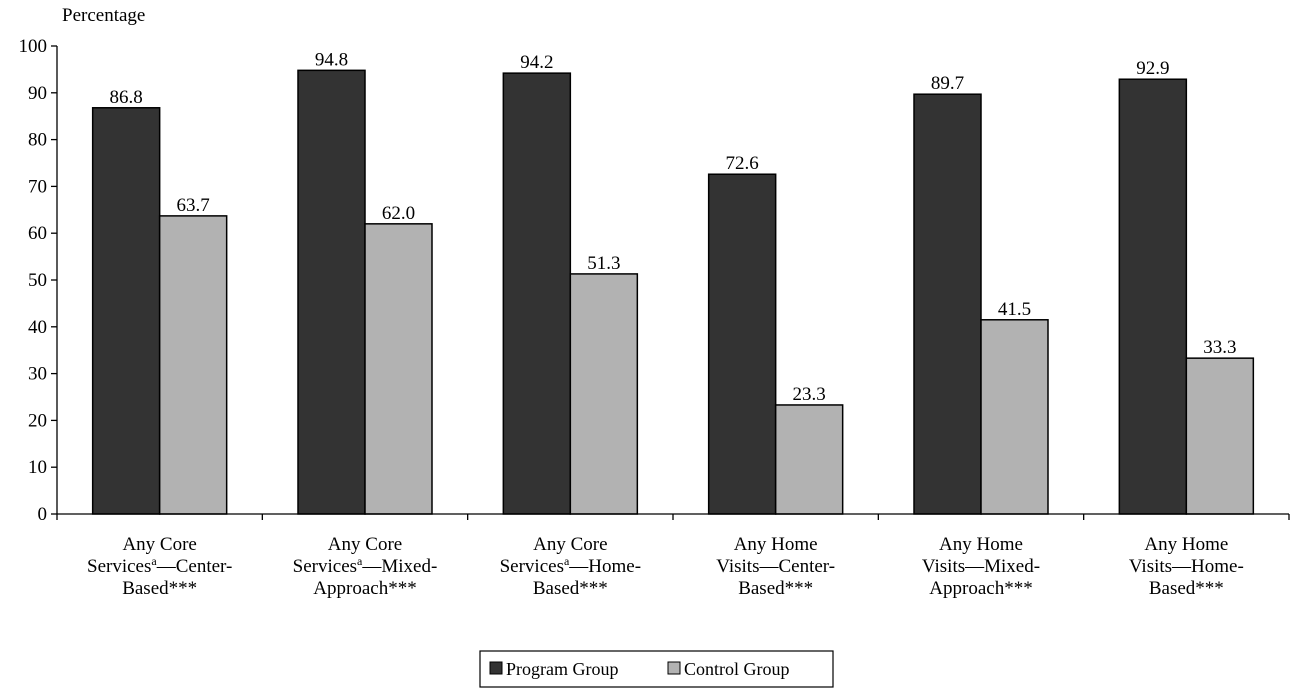 The image size is (1291, 692). I want to click on y-tick-label: 40, so click(37, 327).